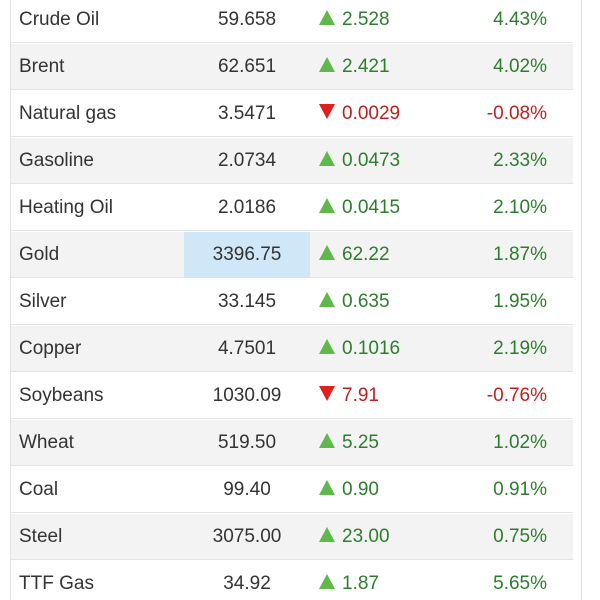  Describe the element at coordinates (292, 67) in the screenshot. I see `table-row: Brent 62.651 2.421 4.02%` at that location.